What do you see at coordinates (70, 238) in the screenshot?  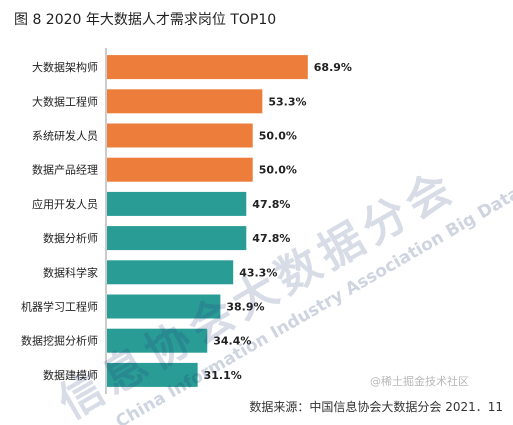 I see `category-label: 数据分析师` at bounding box center [70, 238].